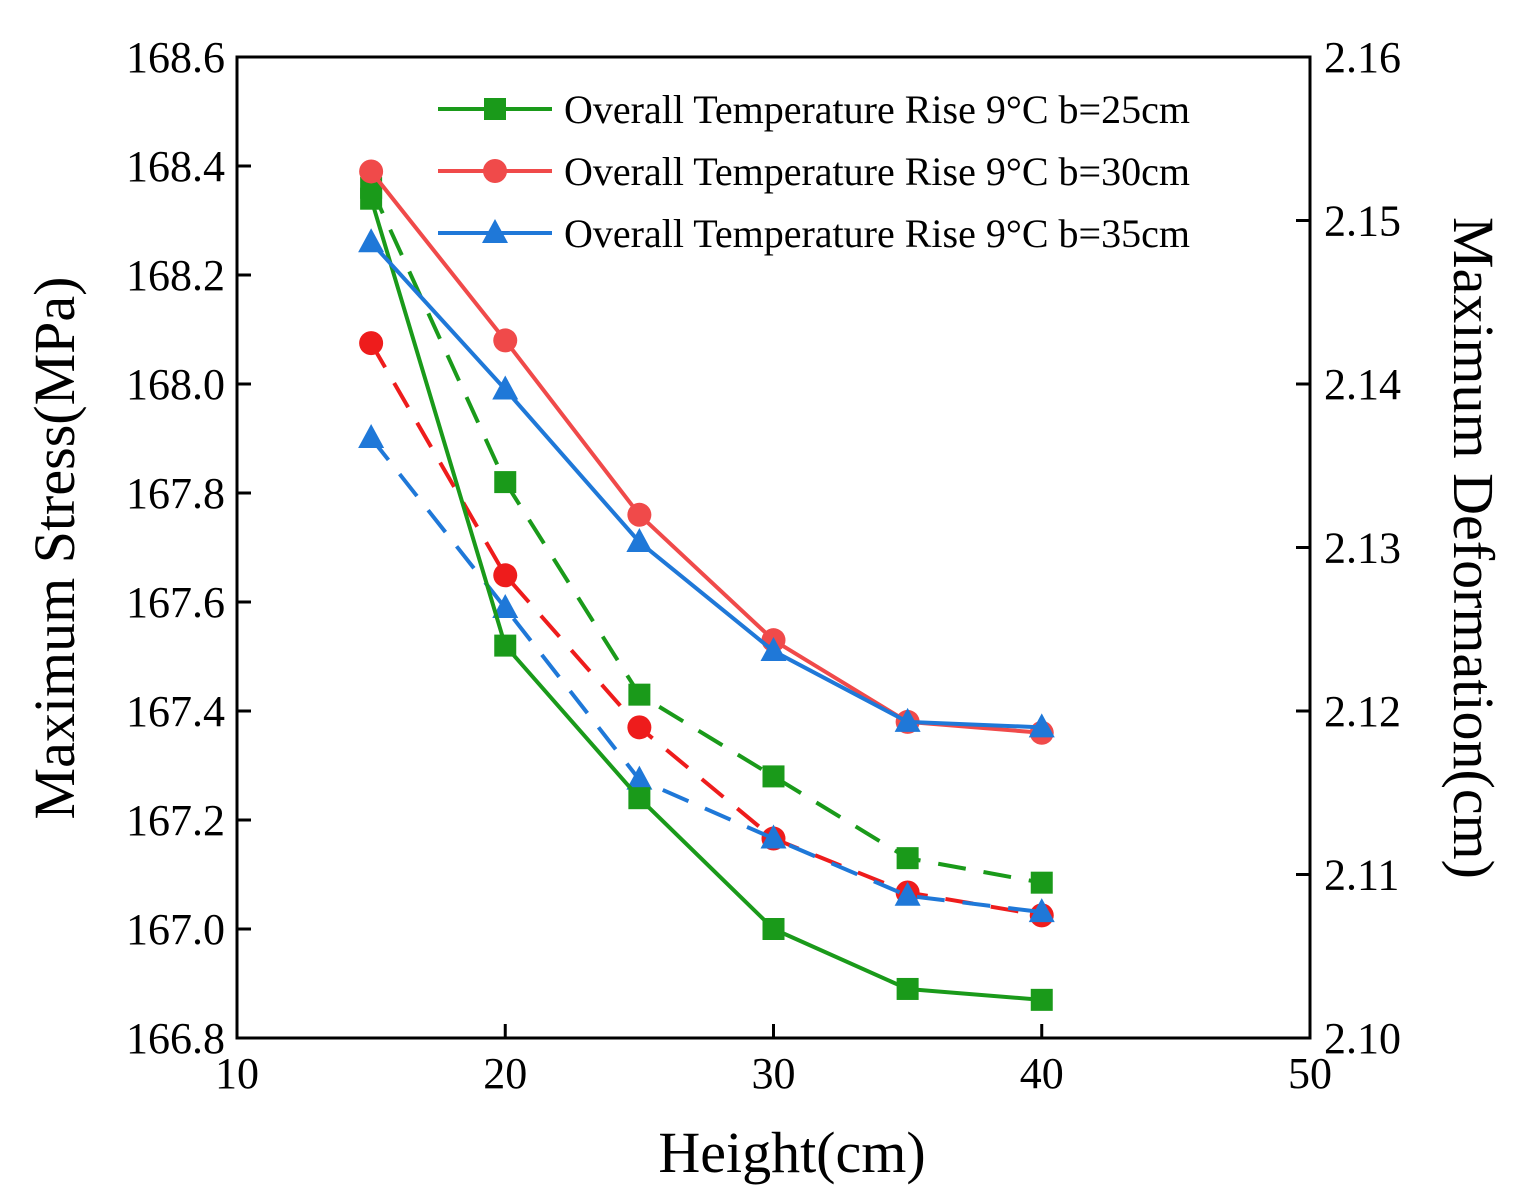  What do you see at coordinates (505, 1073) in the screenshot?
I see `x-tick-label: 20` at bounding box center [505, 1073].